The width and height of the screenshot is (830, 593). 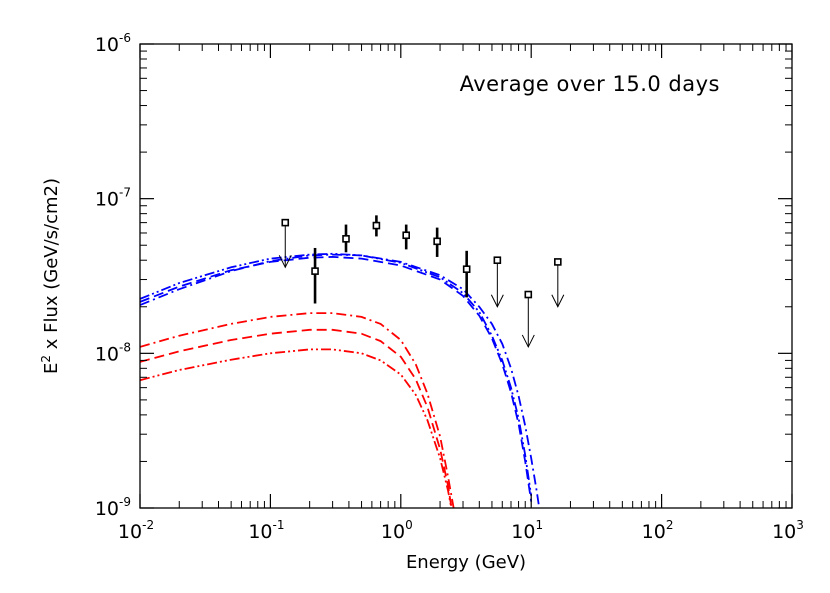 I want to click on y-tick-label: 10⁻⁸, so click(x=113, y=352).